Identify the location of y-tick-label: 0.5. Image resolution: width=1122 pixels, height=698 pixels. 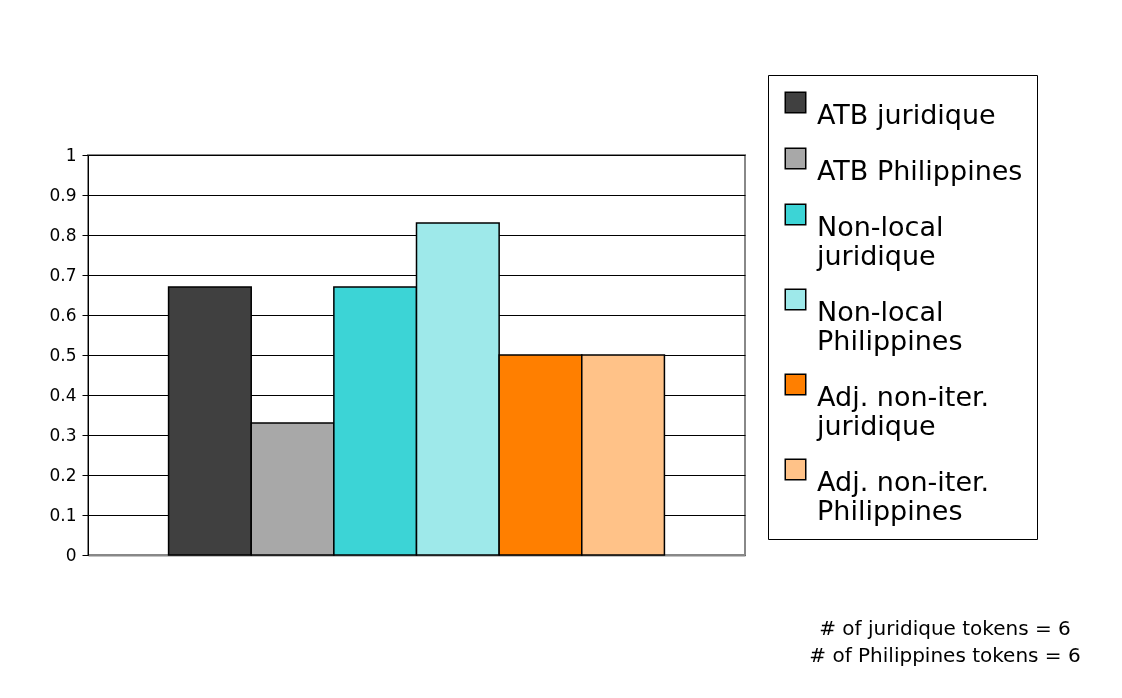
(63, 354).